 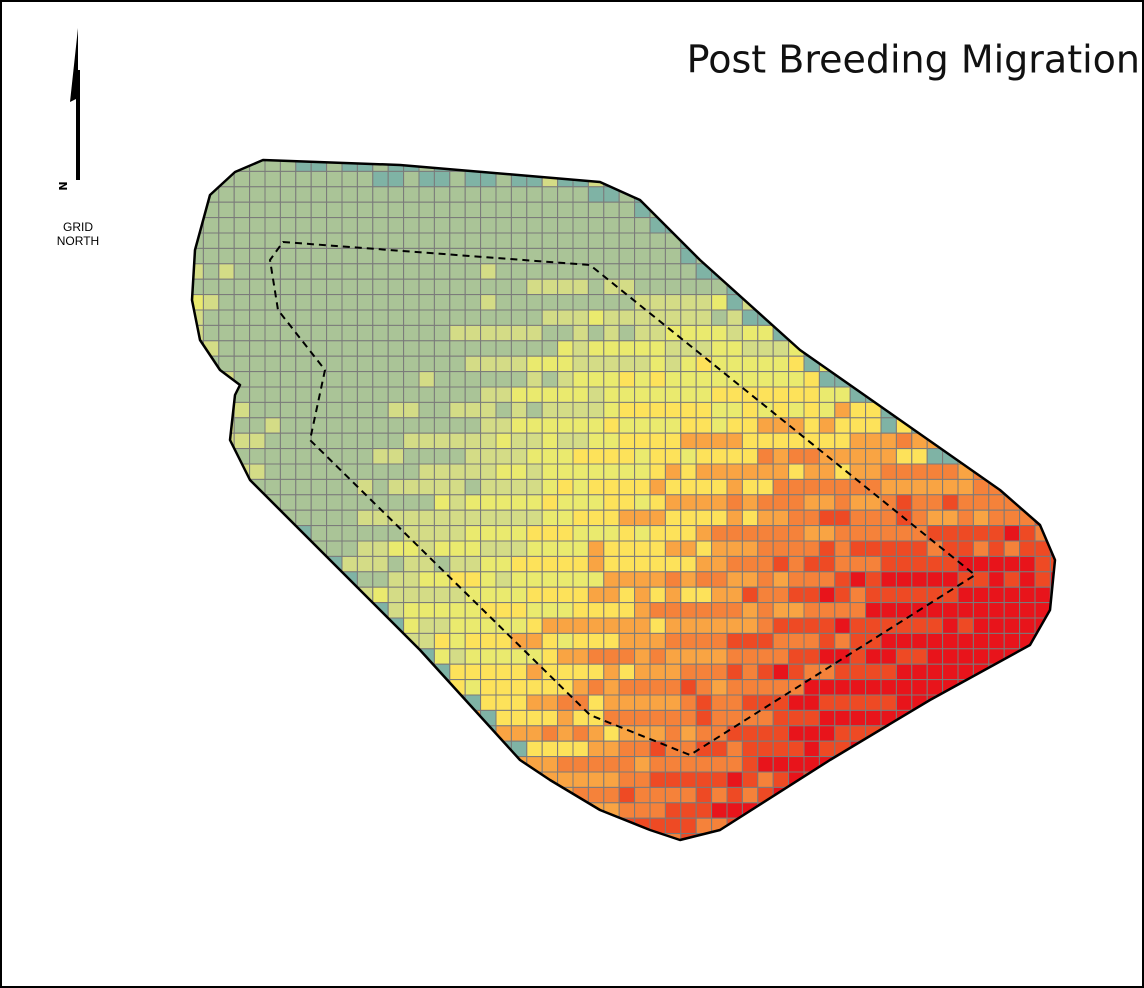 What do you see at coordinates (77, 138) in the screenshot?
I see `north-arrow: N GRID NORTH` at bounding box center [77, 138].